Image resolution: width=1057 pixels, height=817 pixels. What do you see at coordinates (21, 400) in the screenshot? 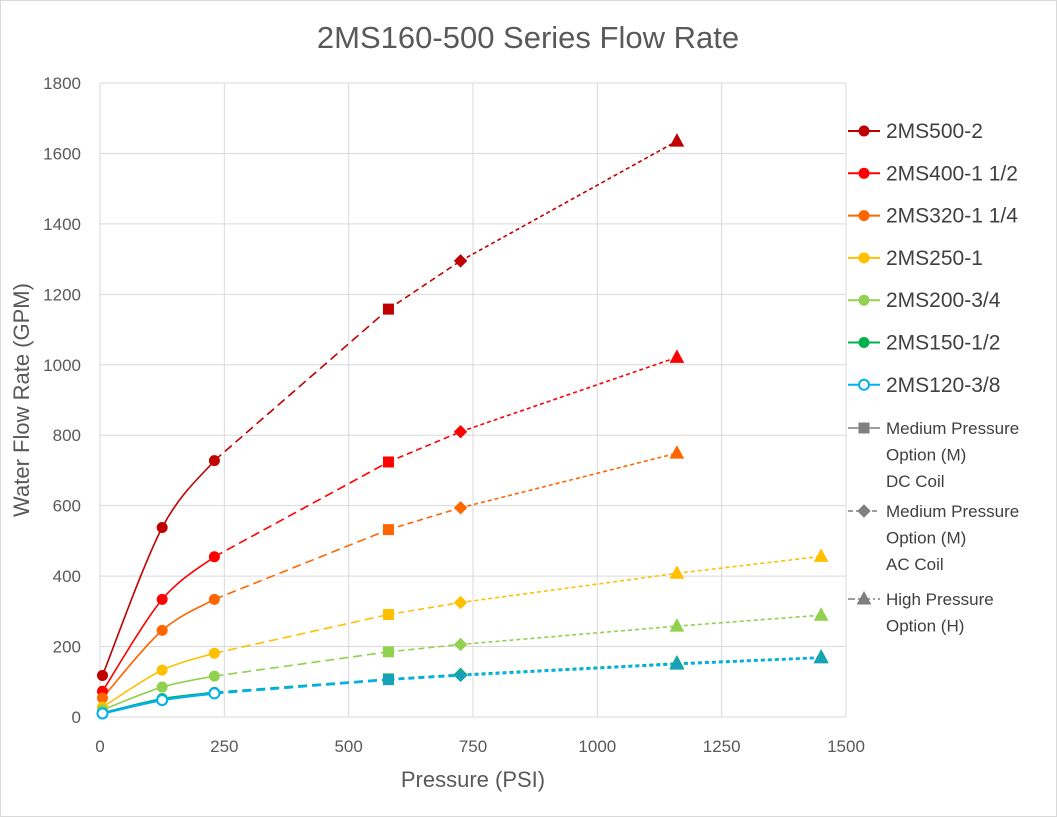
I see `y-axis-label: Water Flow Rate (GPM)` at bounding box center [21, 400].